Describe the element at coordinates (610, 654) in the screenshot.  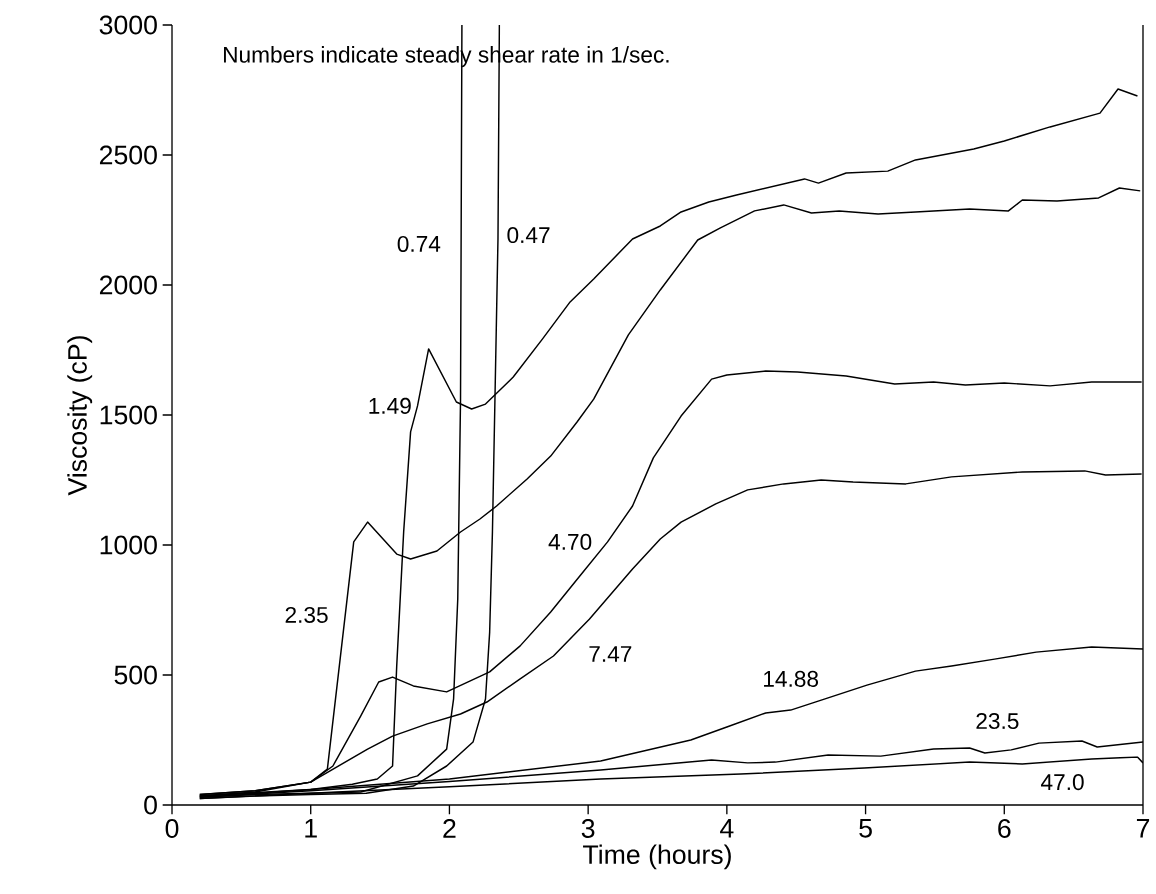
I see `series-label: 7.47` at that location.